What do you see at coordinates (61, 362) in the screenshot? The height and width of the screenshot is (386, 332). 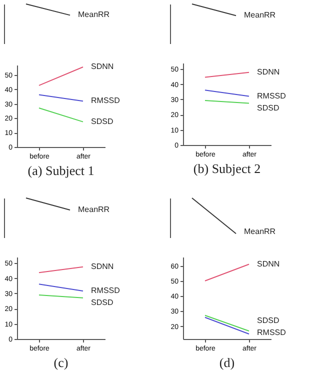 I see `text: (c)` at bounding box center [61, 362].